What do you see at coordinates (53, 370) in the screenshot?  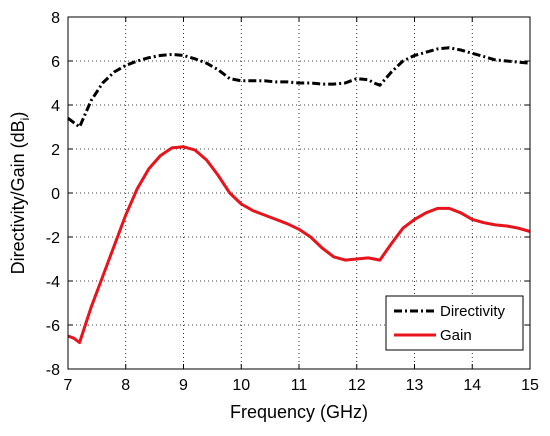 I see `y-tick-label: -8` at bounding box center [53, 370].